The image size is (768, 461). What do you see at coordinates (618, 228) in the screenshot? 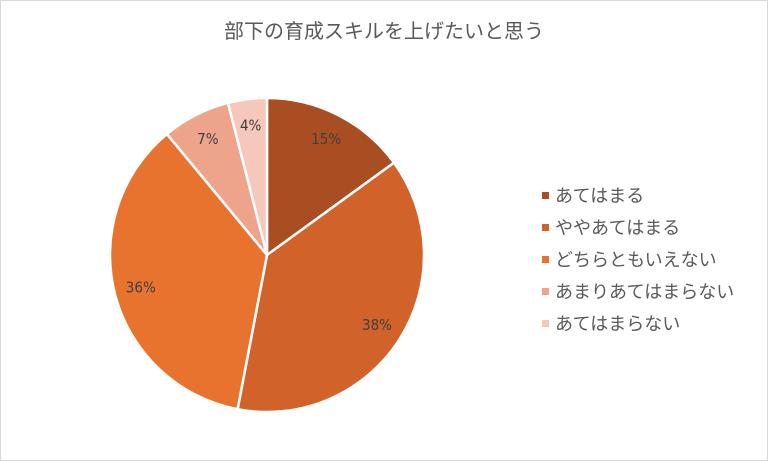
I see `legend-label: ややあてはまる` at bounding box center [618, 228].